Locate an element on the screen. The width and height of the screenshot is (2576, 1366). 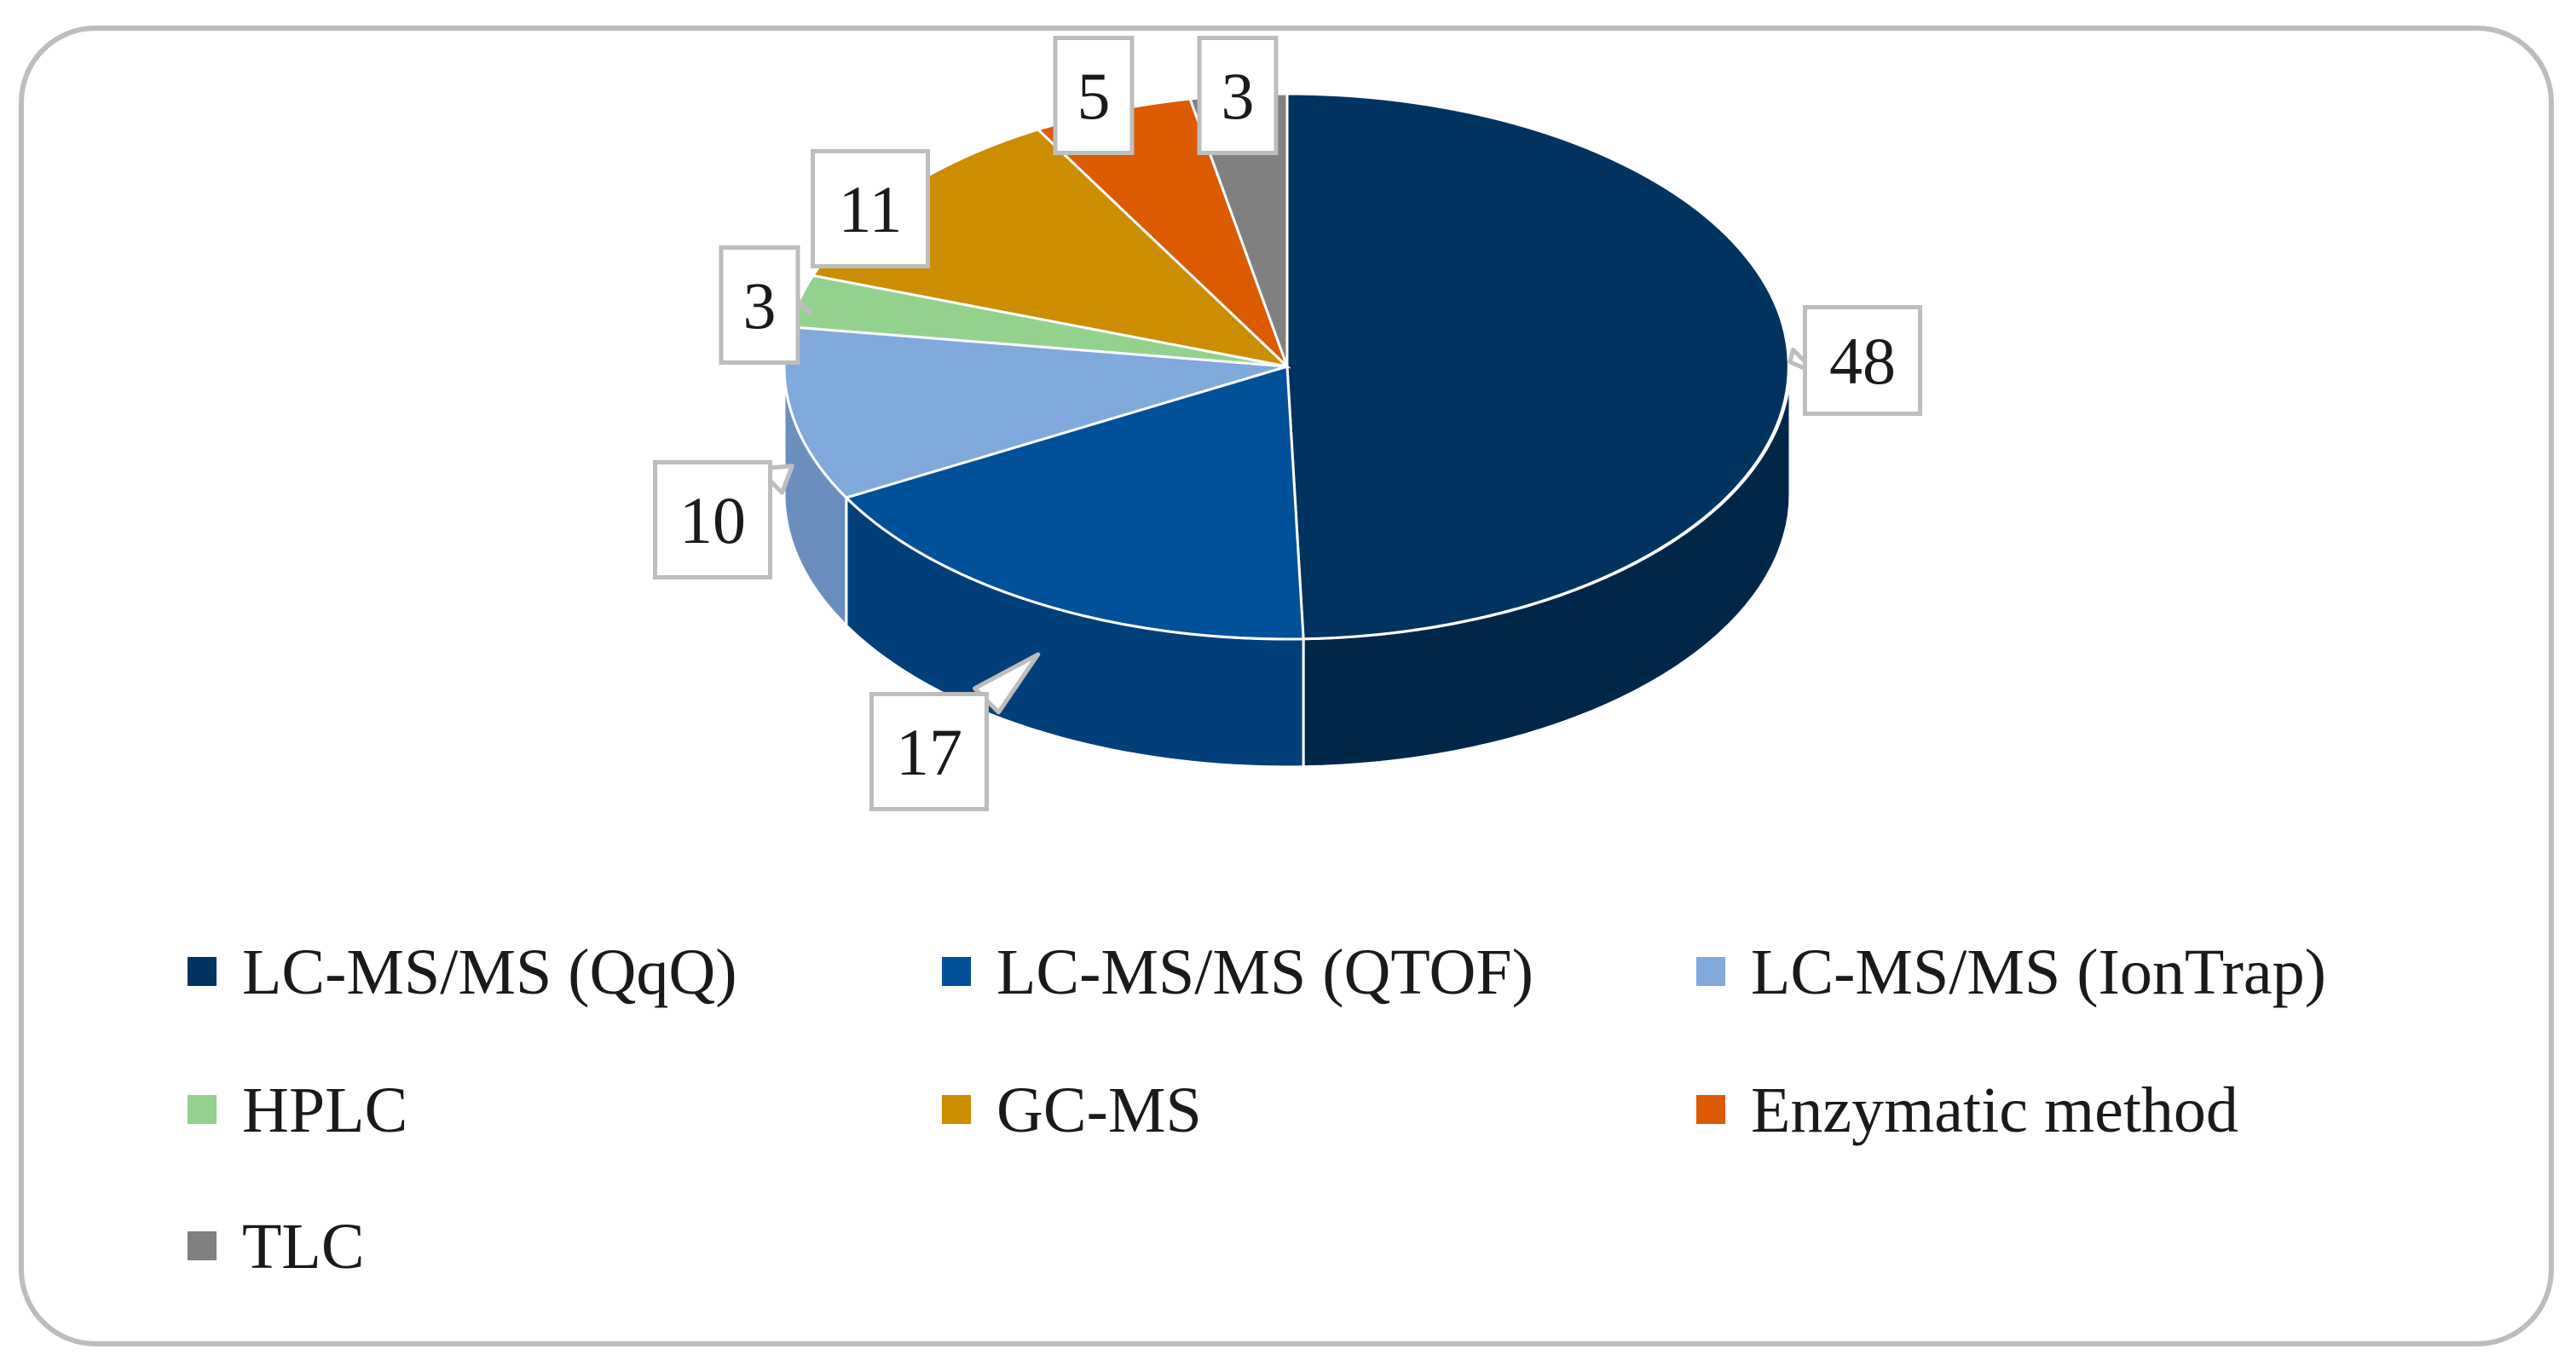
legend-item-enzymatic-method: Enzymatic method is located at coordinates (1967, 1110).